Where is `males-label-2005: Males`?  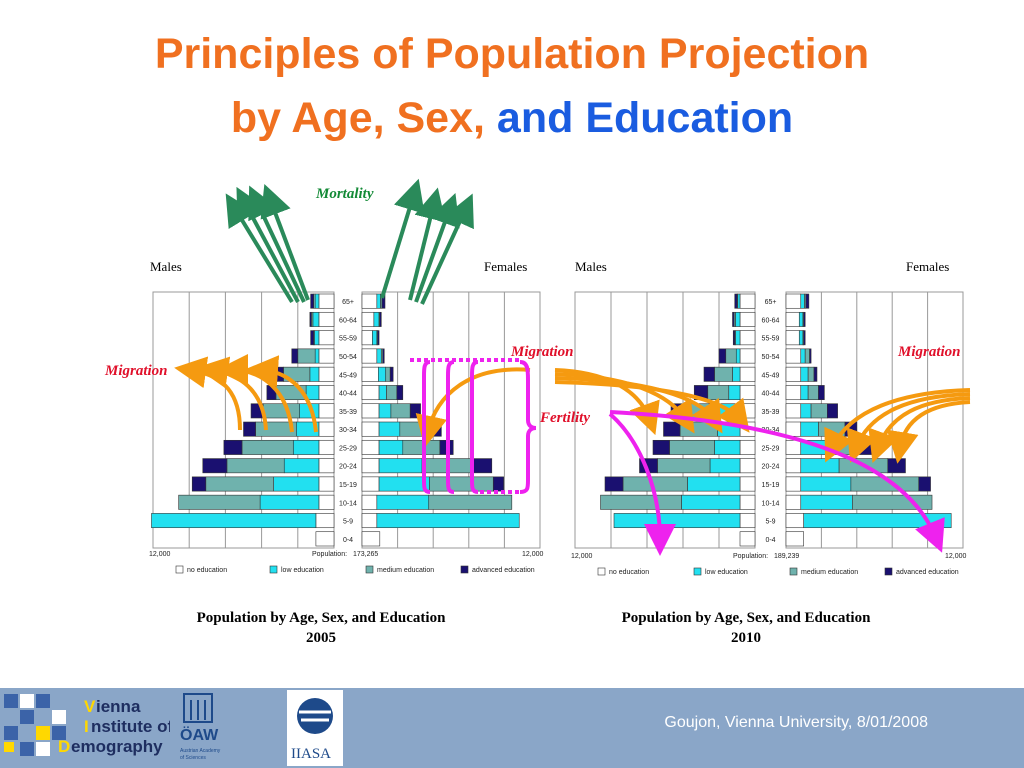 males-label-2005: Males is located at coordinates (166, 266).